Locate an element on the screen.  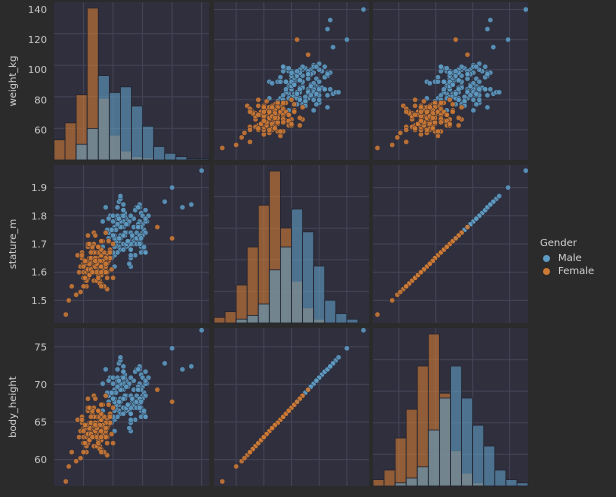
legend-marker-female is located at coordinates (546, 271).